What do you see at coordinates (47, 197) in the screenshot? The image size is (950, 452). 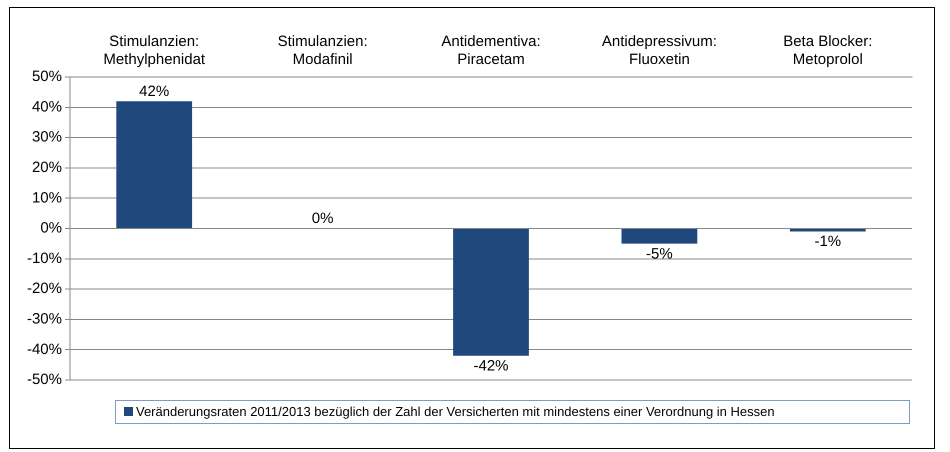 I see `y-tick-label: 10%` at bounding box center [47, 197].